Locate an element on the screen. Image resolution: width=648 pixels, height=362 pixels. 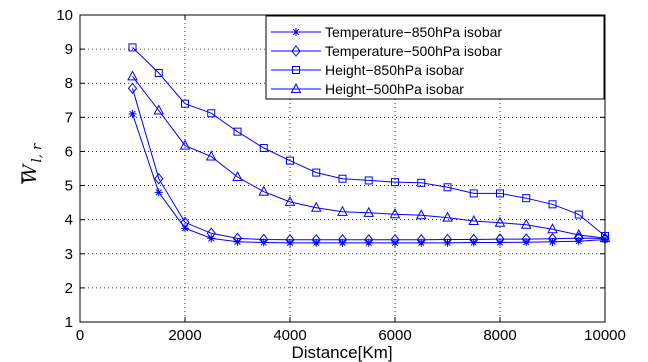
x-tick-label: 10000 is located at coordinates (605, 335).